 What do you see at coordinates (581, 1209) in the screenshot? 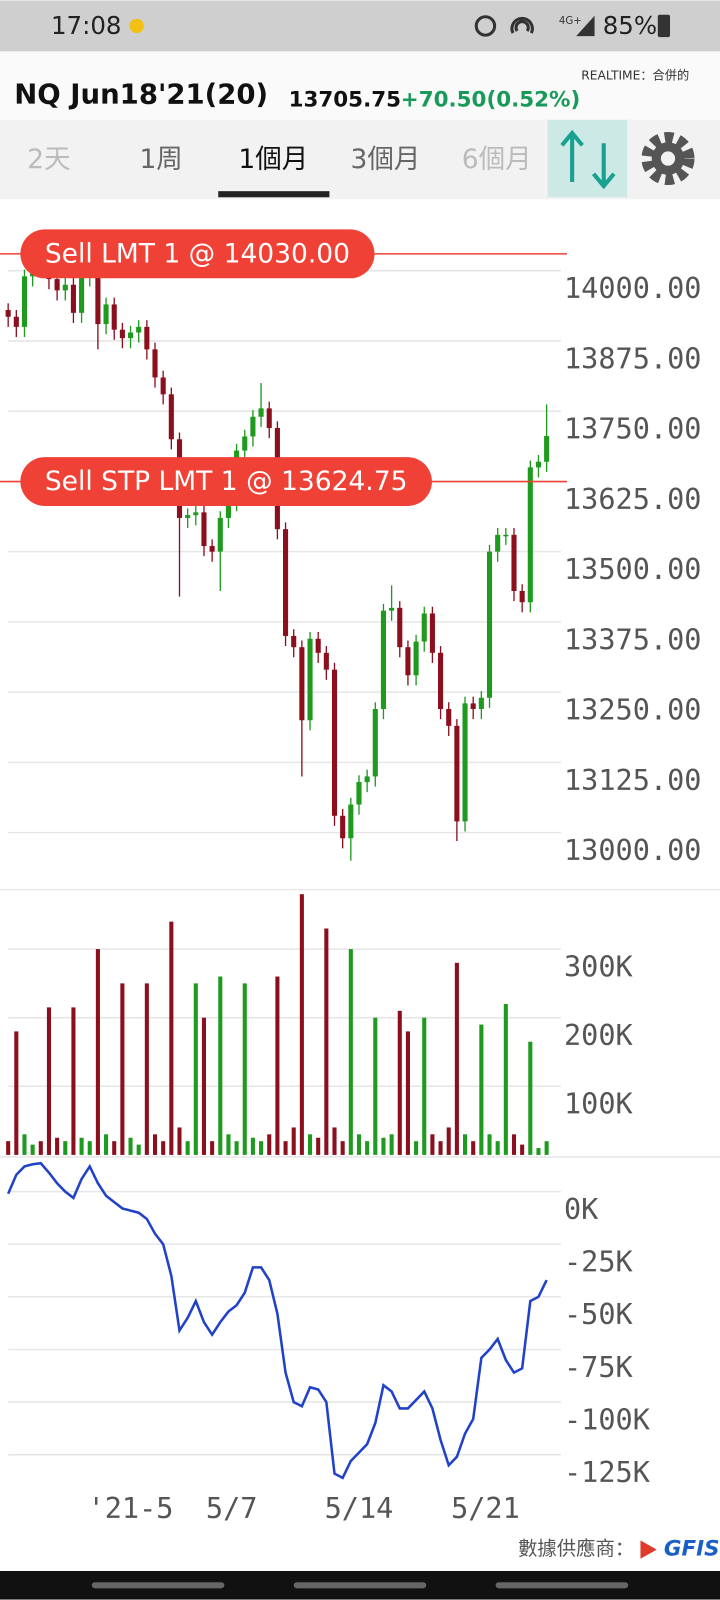
I see `y-tick-label: 0K` at bounding box center [581, 1209].